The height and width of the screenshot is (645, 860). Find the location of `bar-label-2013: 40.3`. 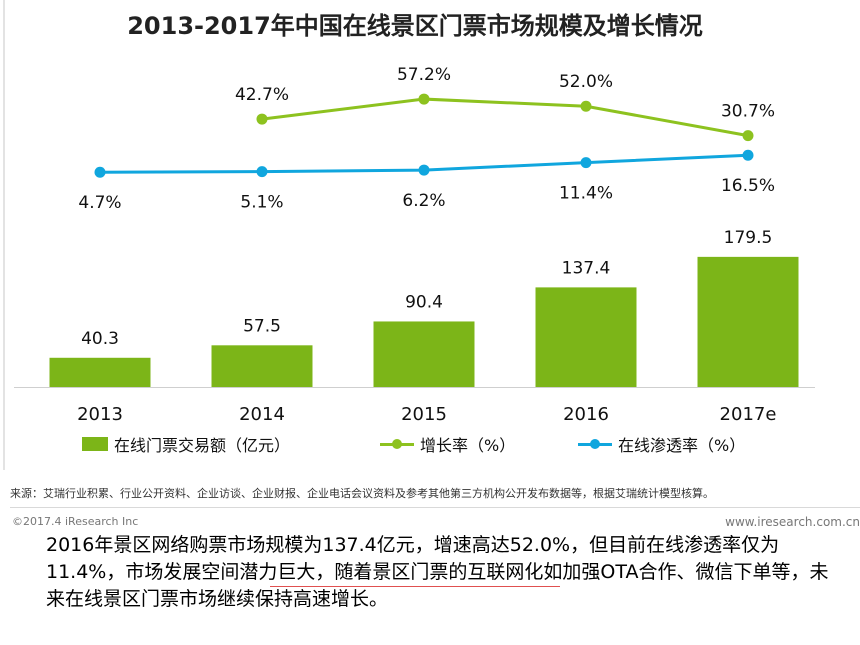

bar-label-2013: 40.3 is located at coordinates (100, 339).